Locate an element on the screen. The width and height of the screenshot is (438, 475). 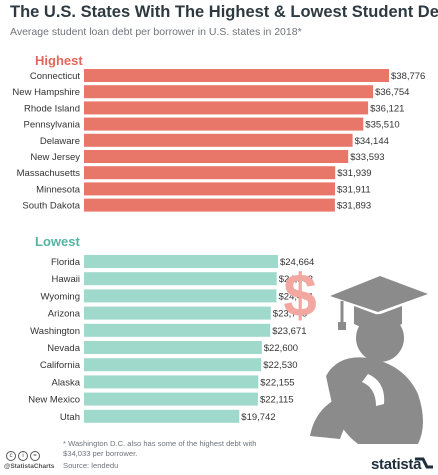
statista-logo-icon is located at coordinates (424, 463).